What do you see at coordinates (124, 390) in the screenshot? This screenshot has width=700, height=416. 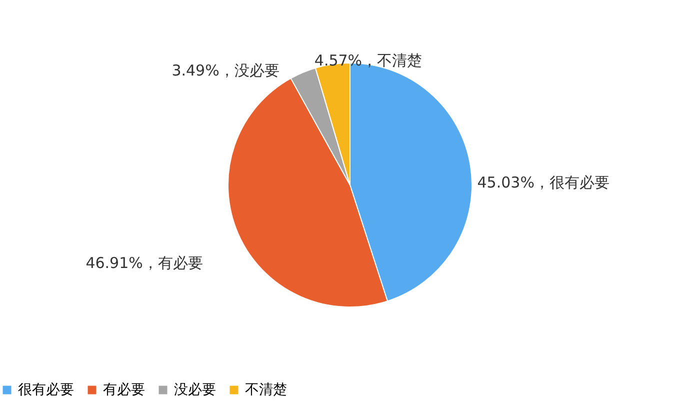 I see `legend-label: 有必要` at bounding box center [124, 390].